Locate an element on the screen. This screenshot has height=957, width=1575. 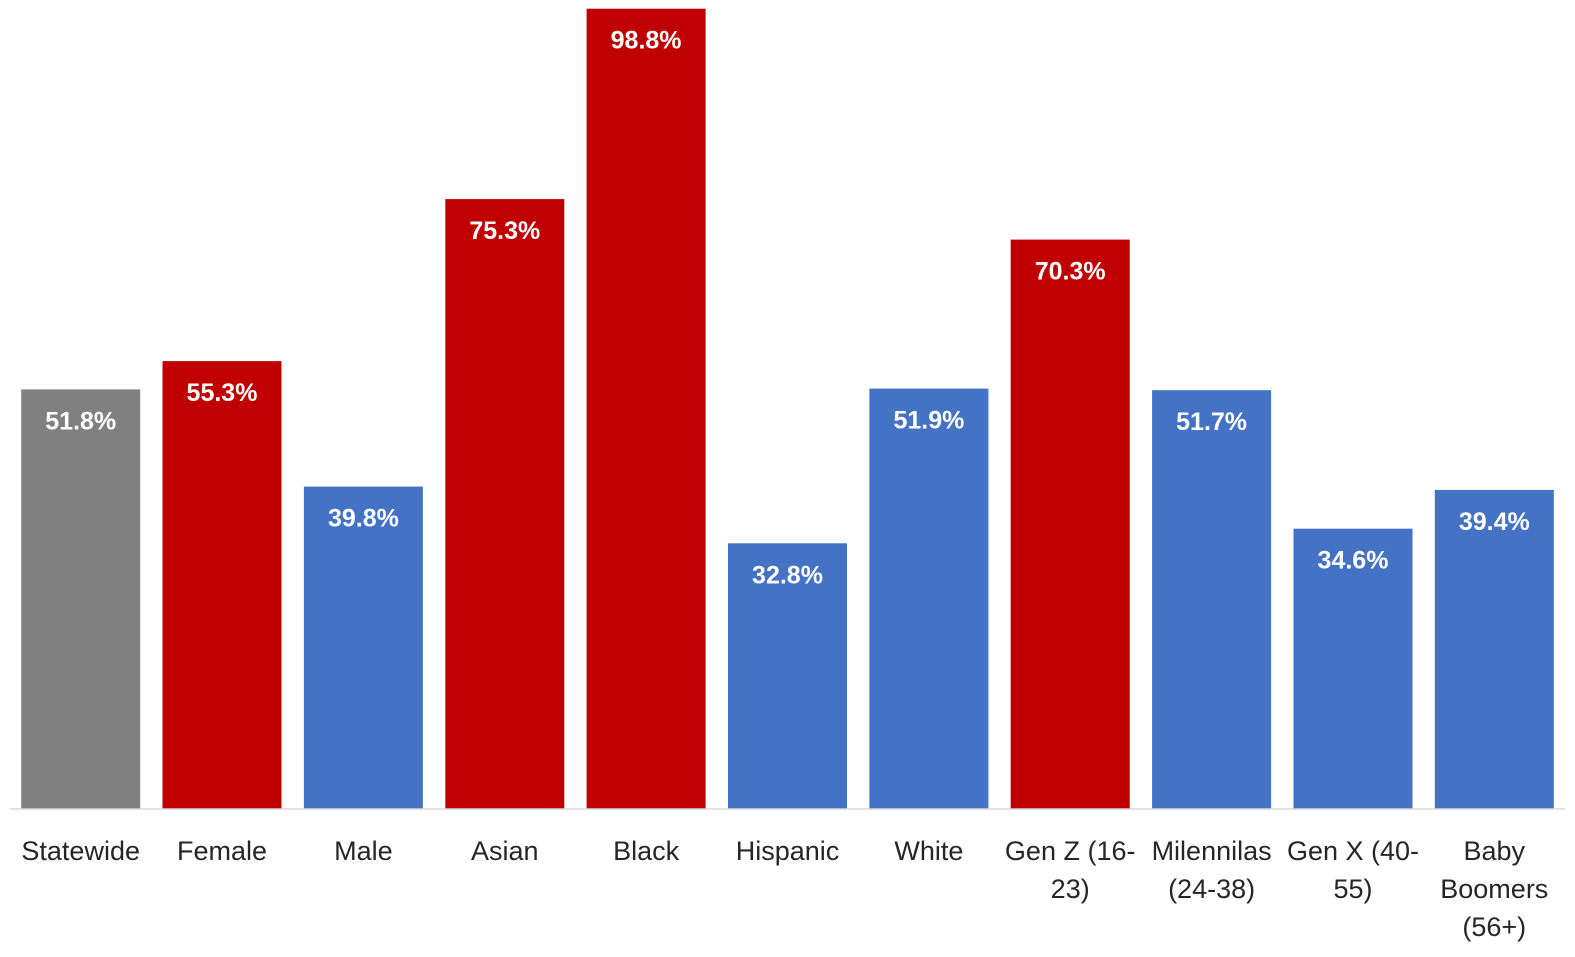
category-label-line: Gen X (40- is located at coordinates (1353, 851).